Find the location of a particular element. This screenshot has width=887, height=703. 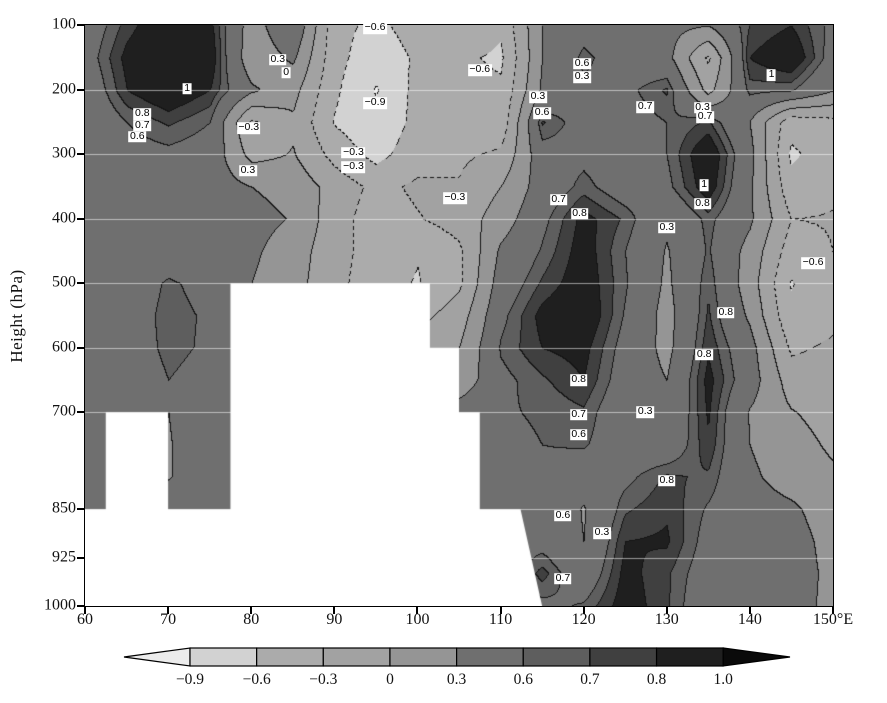

y-tick-label: 925 is located at coordinates (64, 556).